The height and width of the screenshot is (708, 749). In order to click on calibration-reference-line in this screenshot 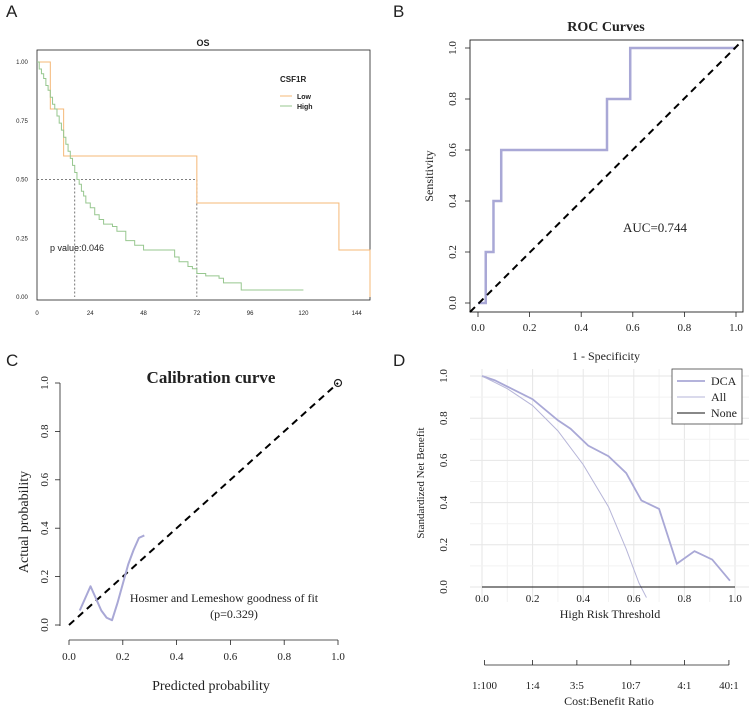, I will do `click(203, 504)`.